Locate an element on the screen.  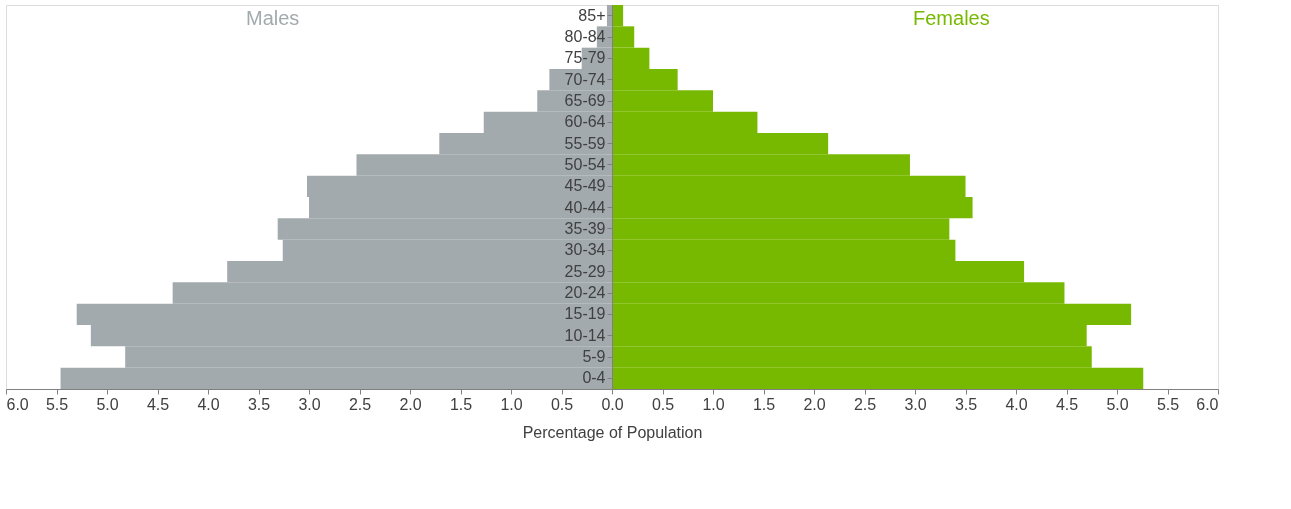
x-tick-label: 0.0 is located at coordinates (612, 404).